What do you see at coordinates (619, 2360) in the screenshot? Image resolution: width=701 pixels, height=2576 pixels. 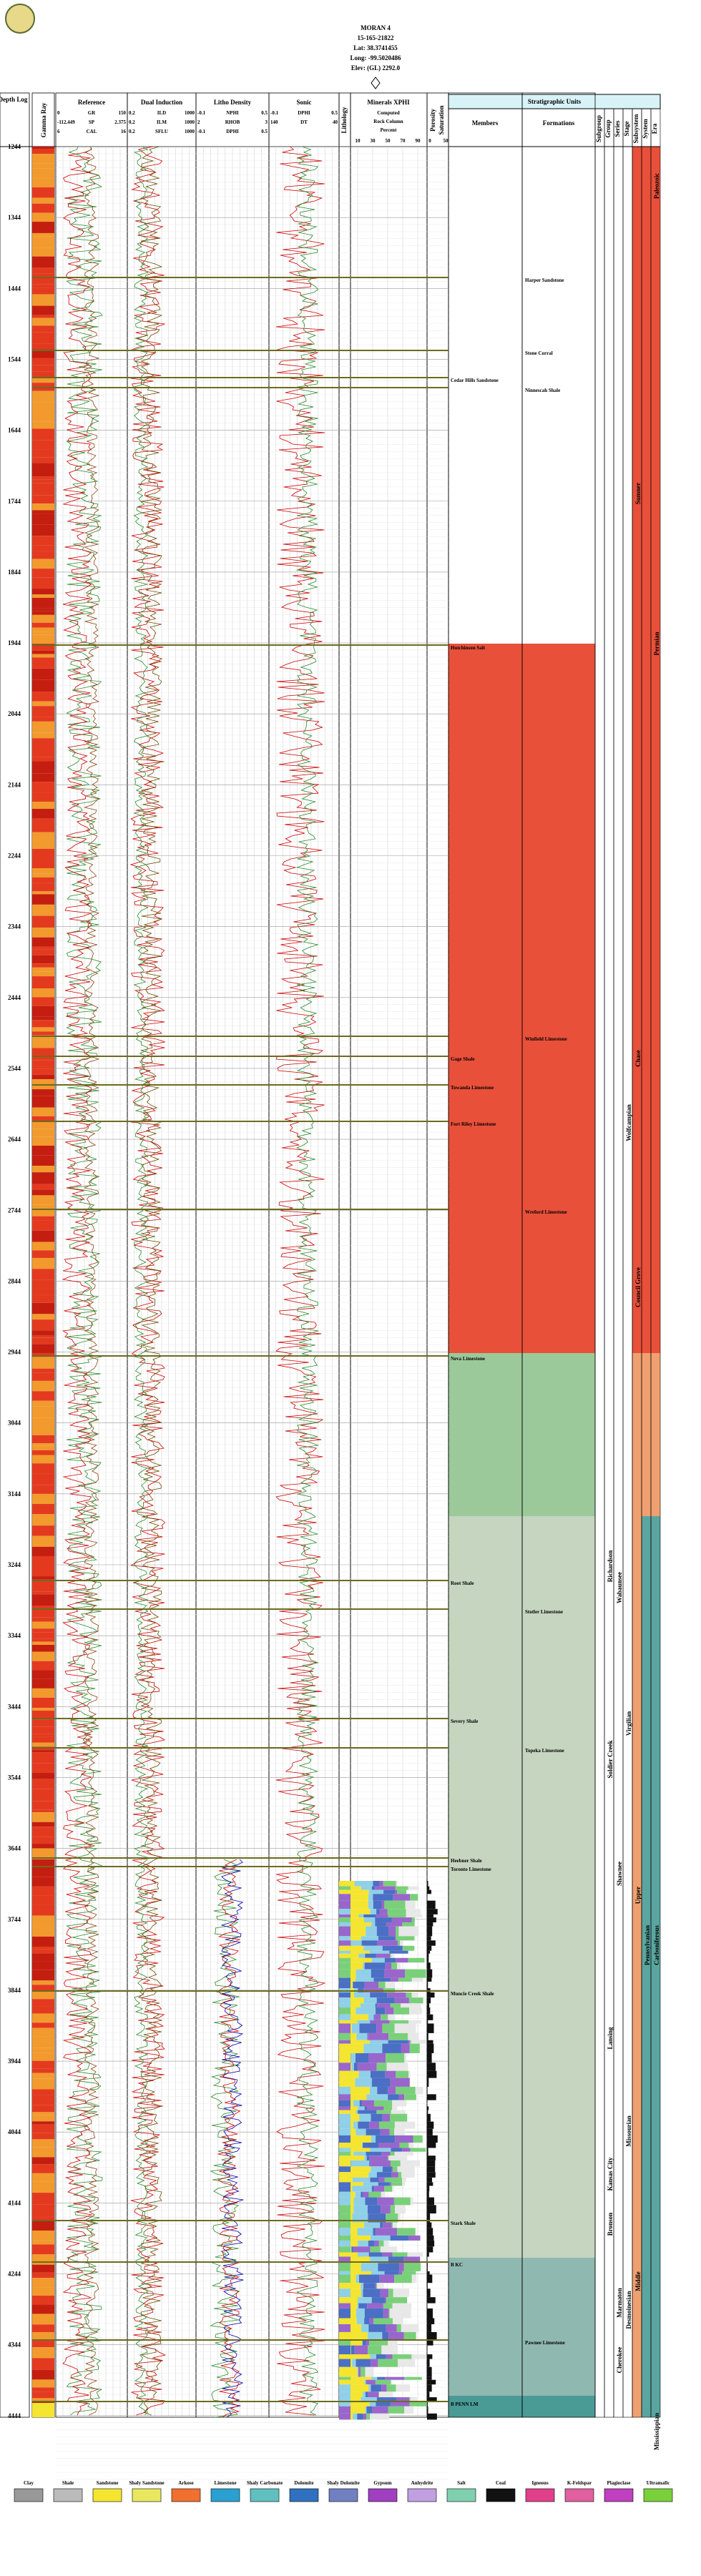 I see `unit-label: Cherokee` at bounding box center [619, 2360].